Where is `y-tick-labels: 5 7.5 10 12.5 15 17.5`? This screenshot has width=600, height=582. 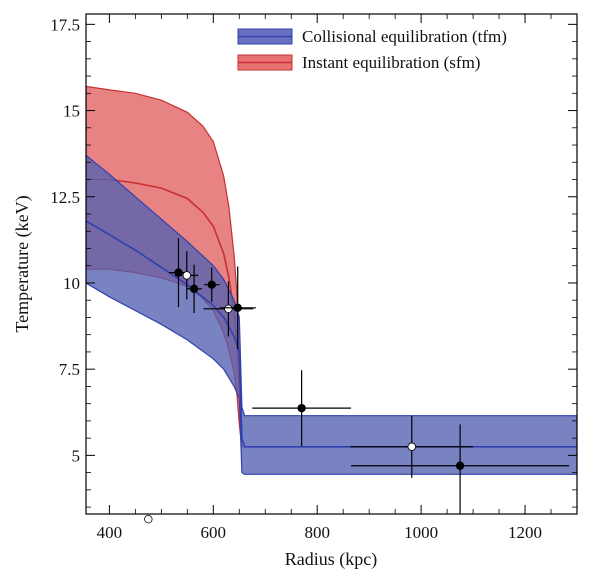 y-tick-labels: 5 7.5 10 12.5 15 17.5 is located at coordinates (65, 240).